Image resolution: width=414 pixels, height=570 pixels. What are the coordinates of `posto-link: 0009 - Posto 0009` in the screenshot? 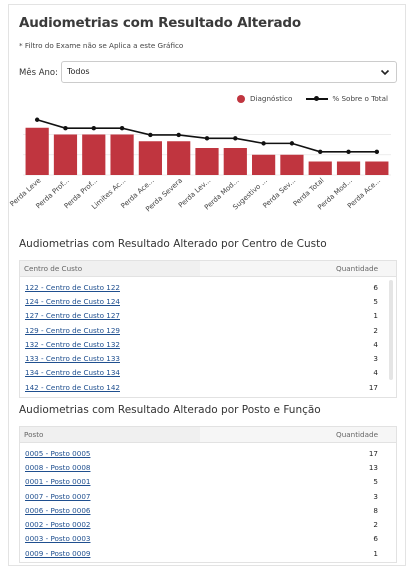 It's located at (58, 553).